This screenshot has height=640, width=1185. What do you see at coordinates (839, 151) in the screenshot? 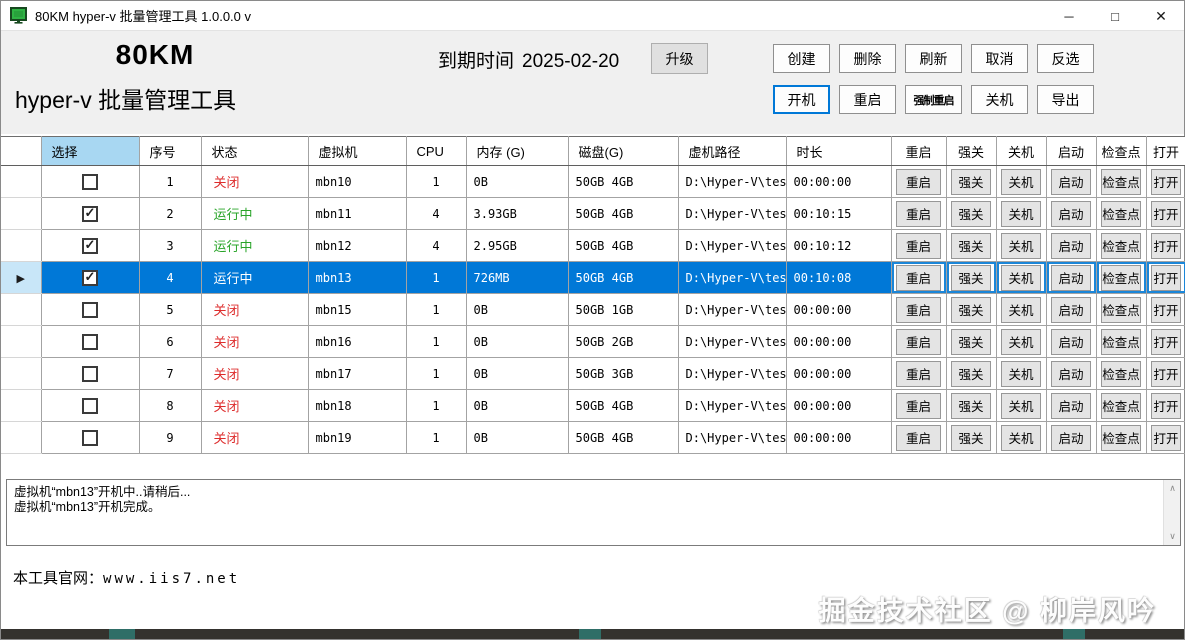
I see `column-header: 时长` at bounding box center [839, 151].